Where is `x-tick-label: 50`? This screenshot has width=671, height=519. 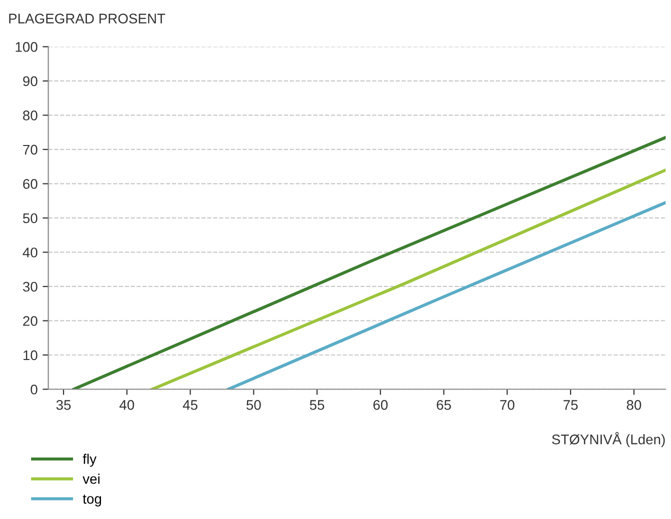 x-tick-label: 50 is located at coordinates (253, 405).